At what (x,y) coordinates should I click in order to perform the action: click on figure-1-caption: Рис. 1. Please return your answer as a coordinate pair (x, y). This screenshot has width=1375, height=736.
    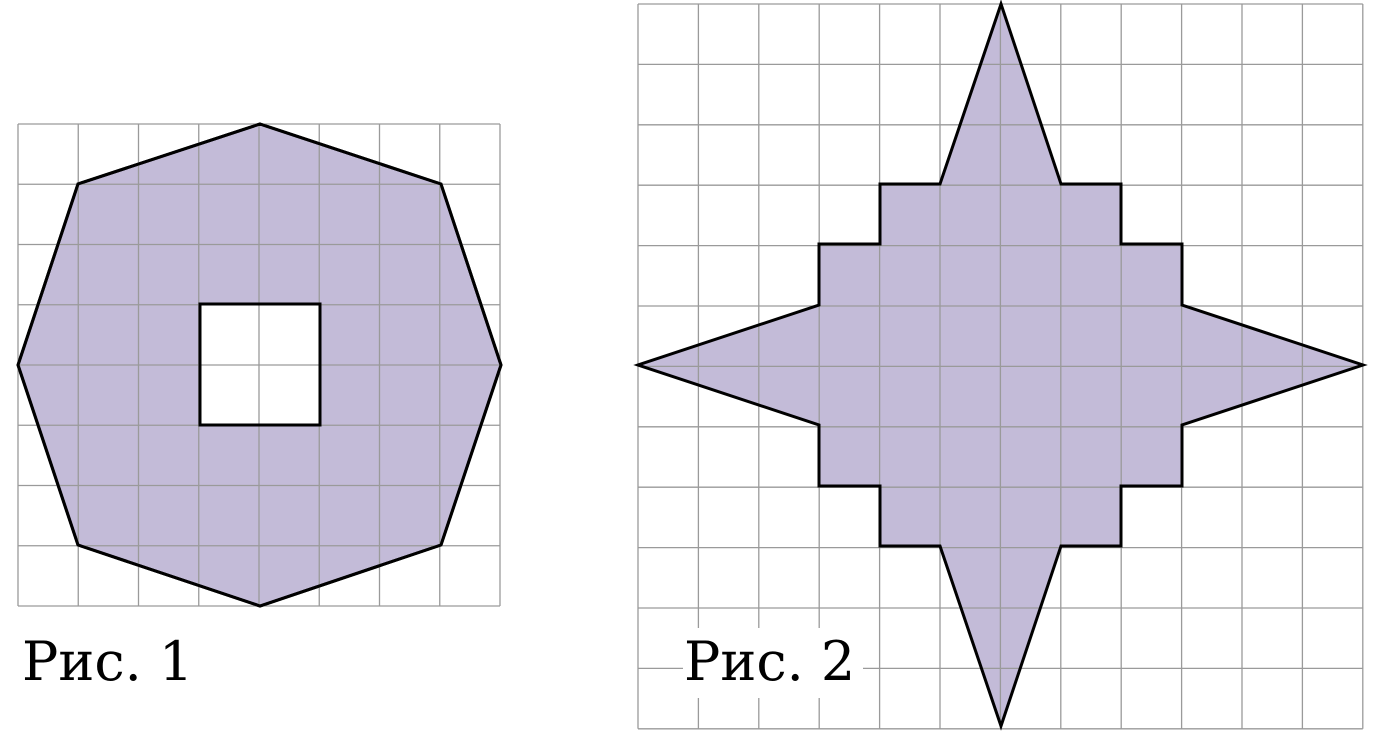
    Looking at the image, I should click on (107, 661).